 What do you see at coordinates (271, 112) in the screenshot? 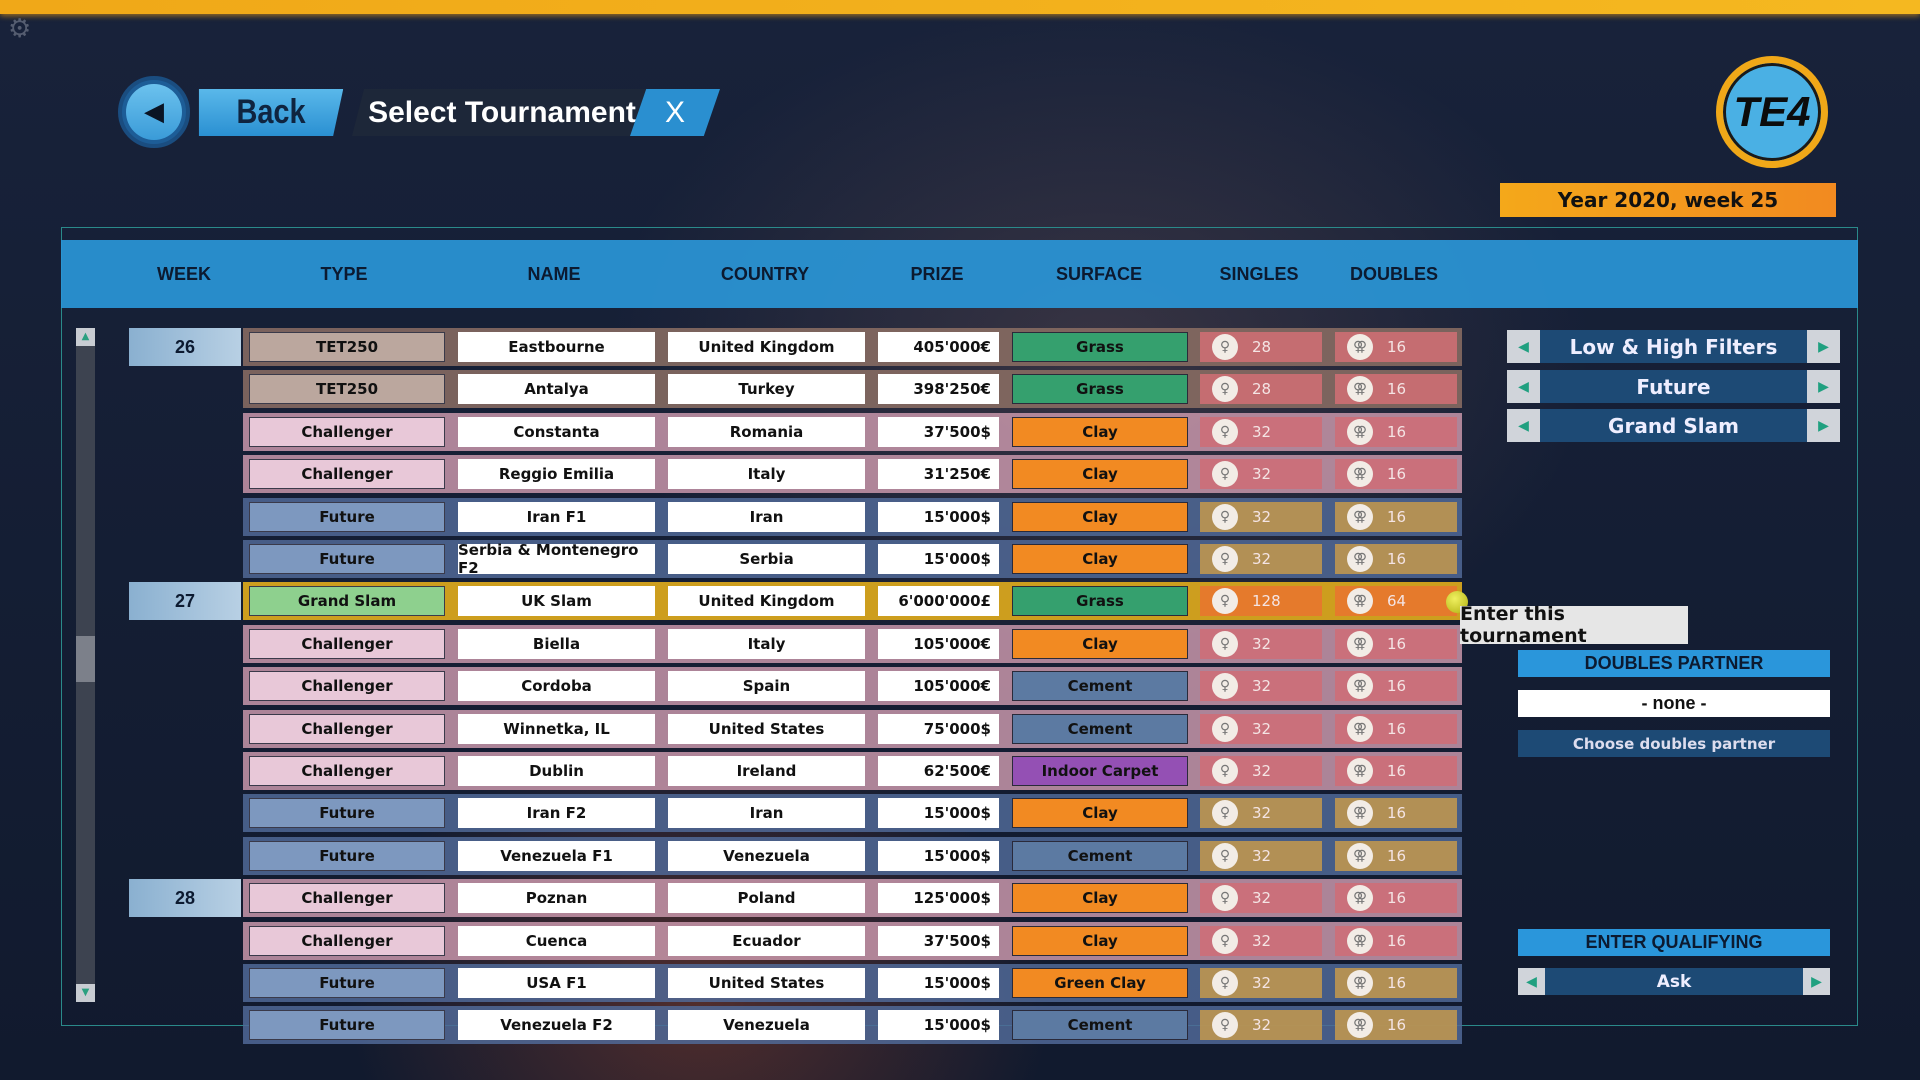
I see `back-button: Back` at bounding box center [271, 112].